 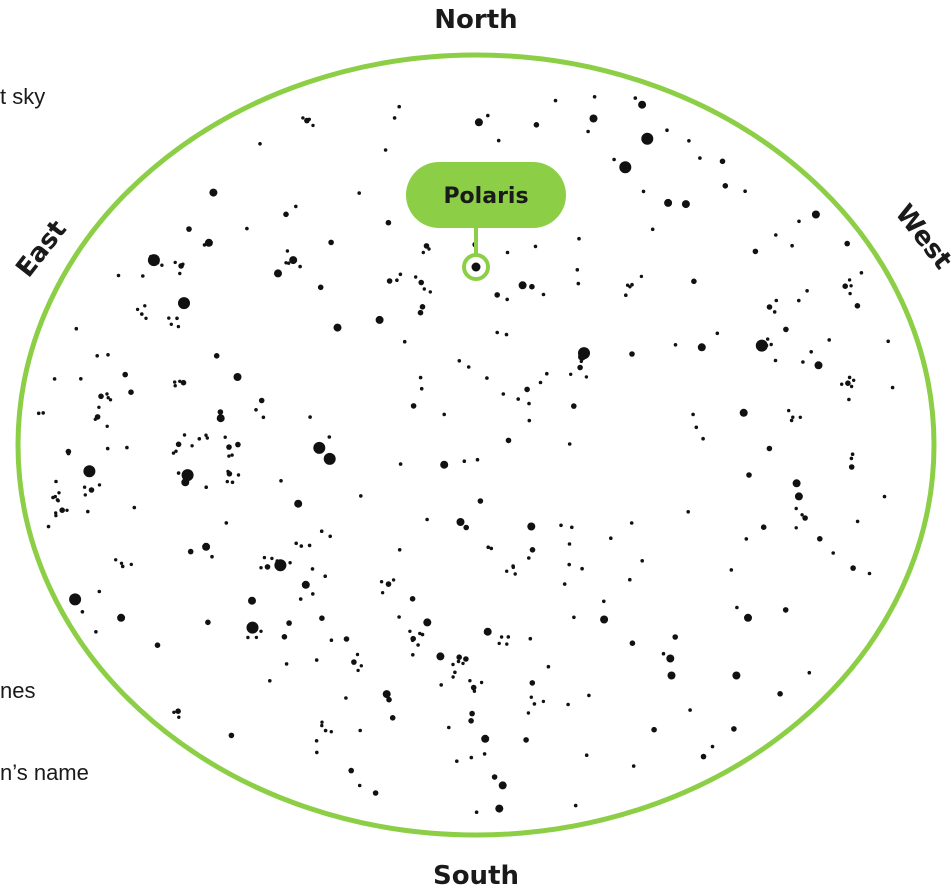 I want to click on cropped-text-lines: nes, so click(x=18, y=690).